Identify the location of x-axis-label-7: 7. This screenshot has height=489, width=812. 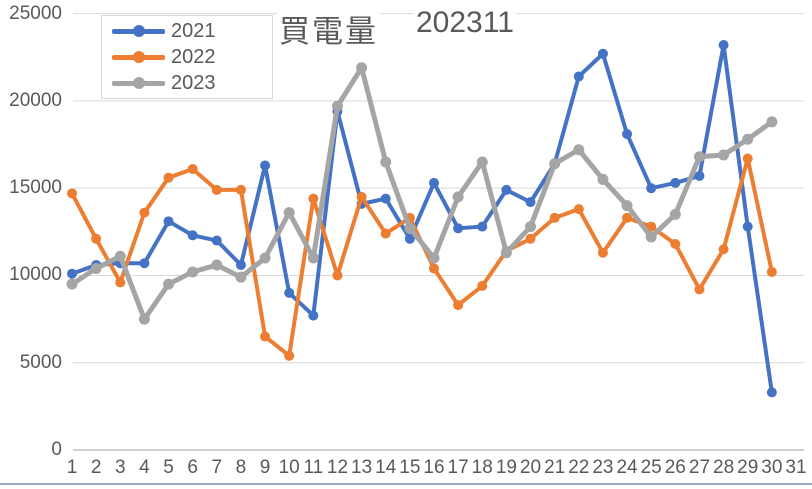
(217, 467).